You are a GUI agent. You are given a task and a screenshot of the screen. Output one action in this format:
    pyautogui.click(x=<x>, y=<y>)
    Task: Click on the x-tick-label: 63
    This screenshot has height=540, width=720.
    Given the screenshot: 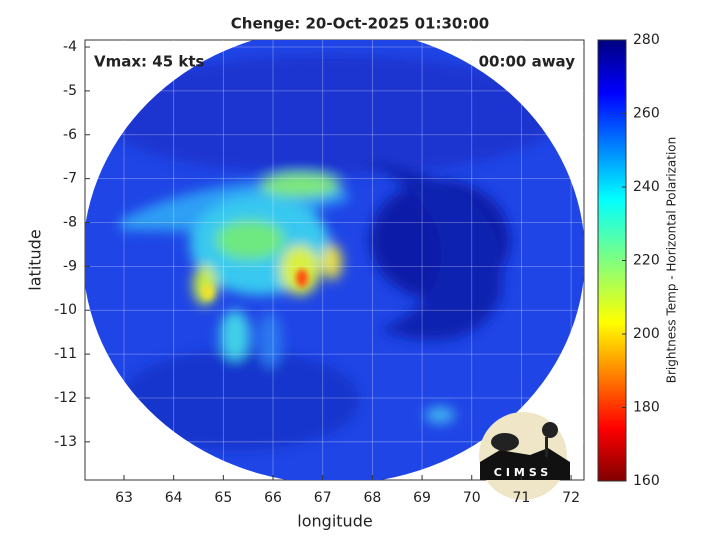 What is the action you would take?
    pyautogui.click(x=124, y=498)
    